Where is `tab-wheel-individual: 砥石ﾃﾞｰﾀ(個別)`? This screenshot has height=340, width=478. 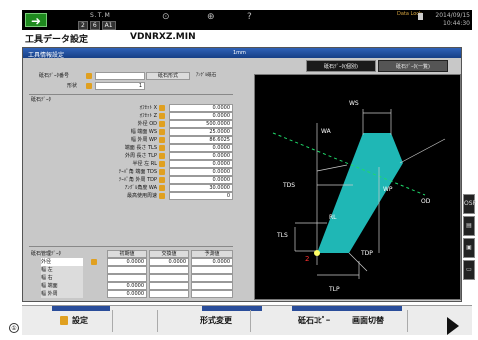 tab-wheel-individual: 砥石ﾃﾞｰﾀ(個別) is located at coordinates (341, 66).